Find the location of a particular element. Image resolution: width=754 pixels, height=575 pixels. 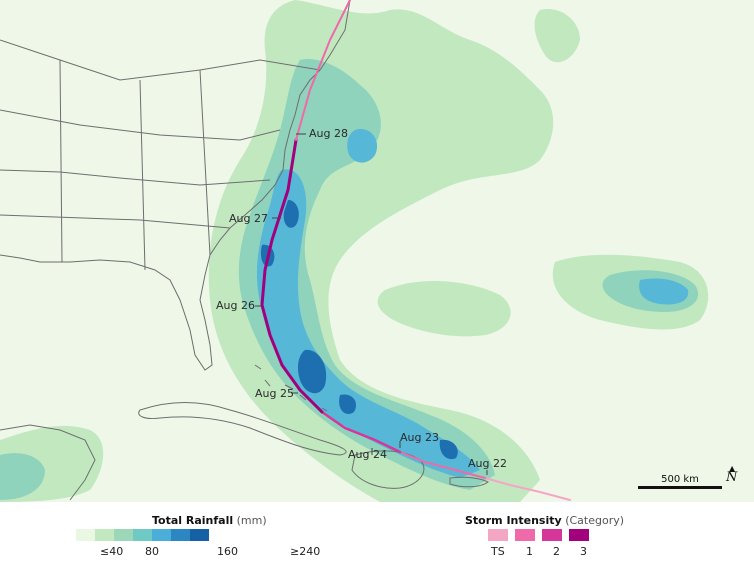

track-segment-cat2 is located at coordinates (361, 432).